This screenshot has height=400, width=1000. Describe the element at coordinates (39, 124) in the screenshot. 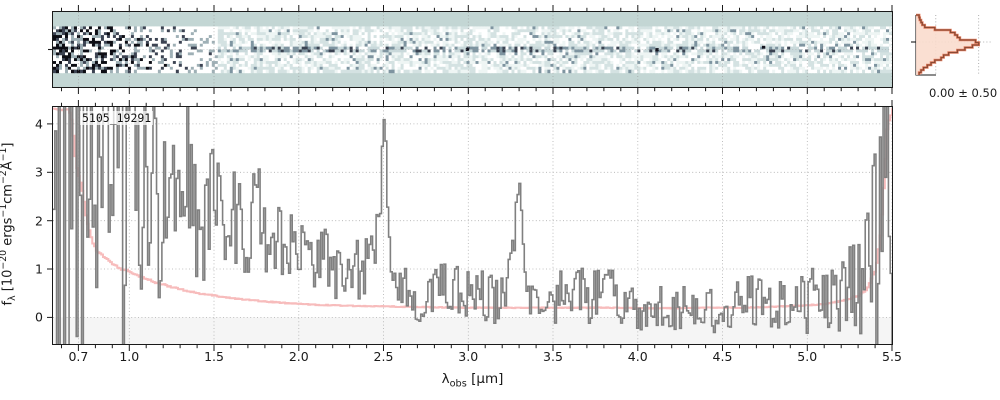

I see `y-tick-label: 4` at that location.